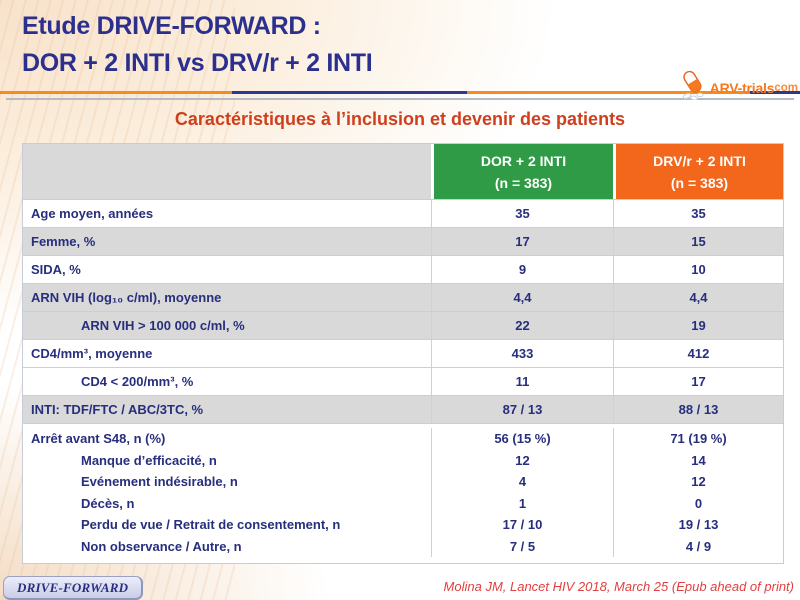 Image resolution: width=800 pixels, height=600 pixels. What do you see at coordinates (699, 182) in the screenshot?
I see `header-drv-n: (n = 383)` at bounding box center [699, 182].